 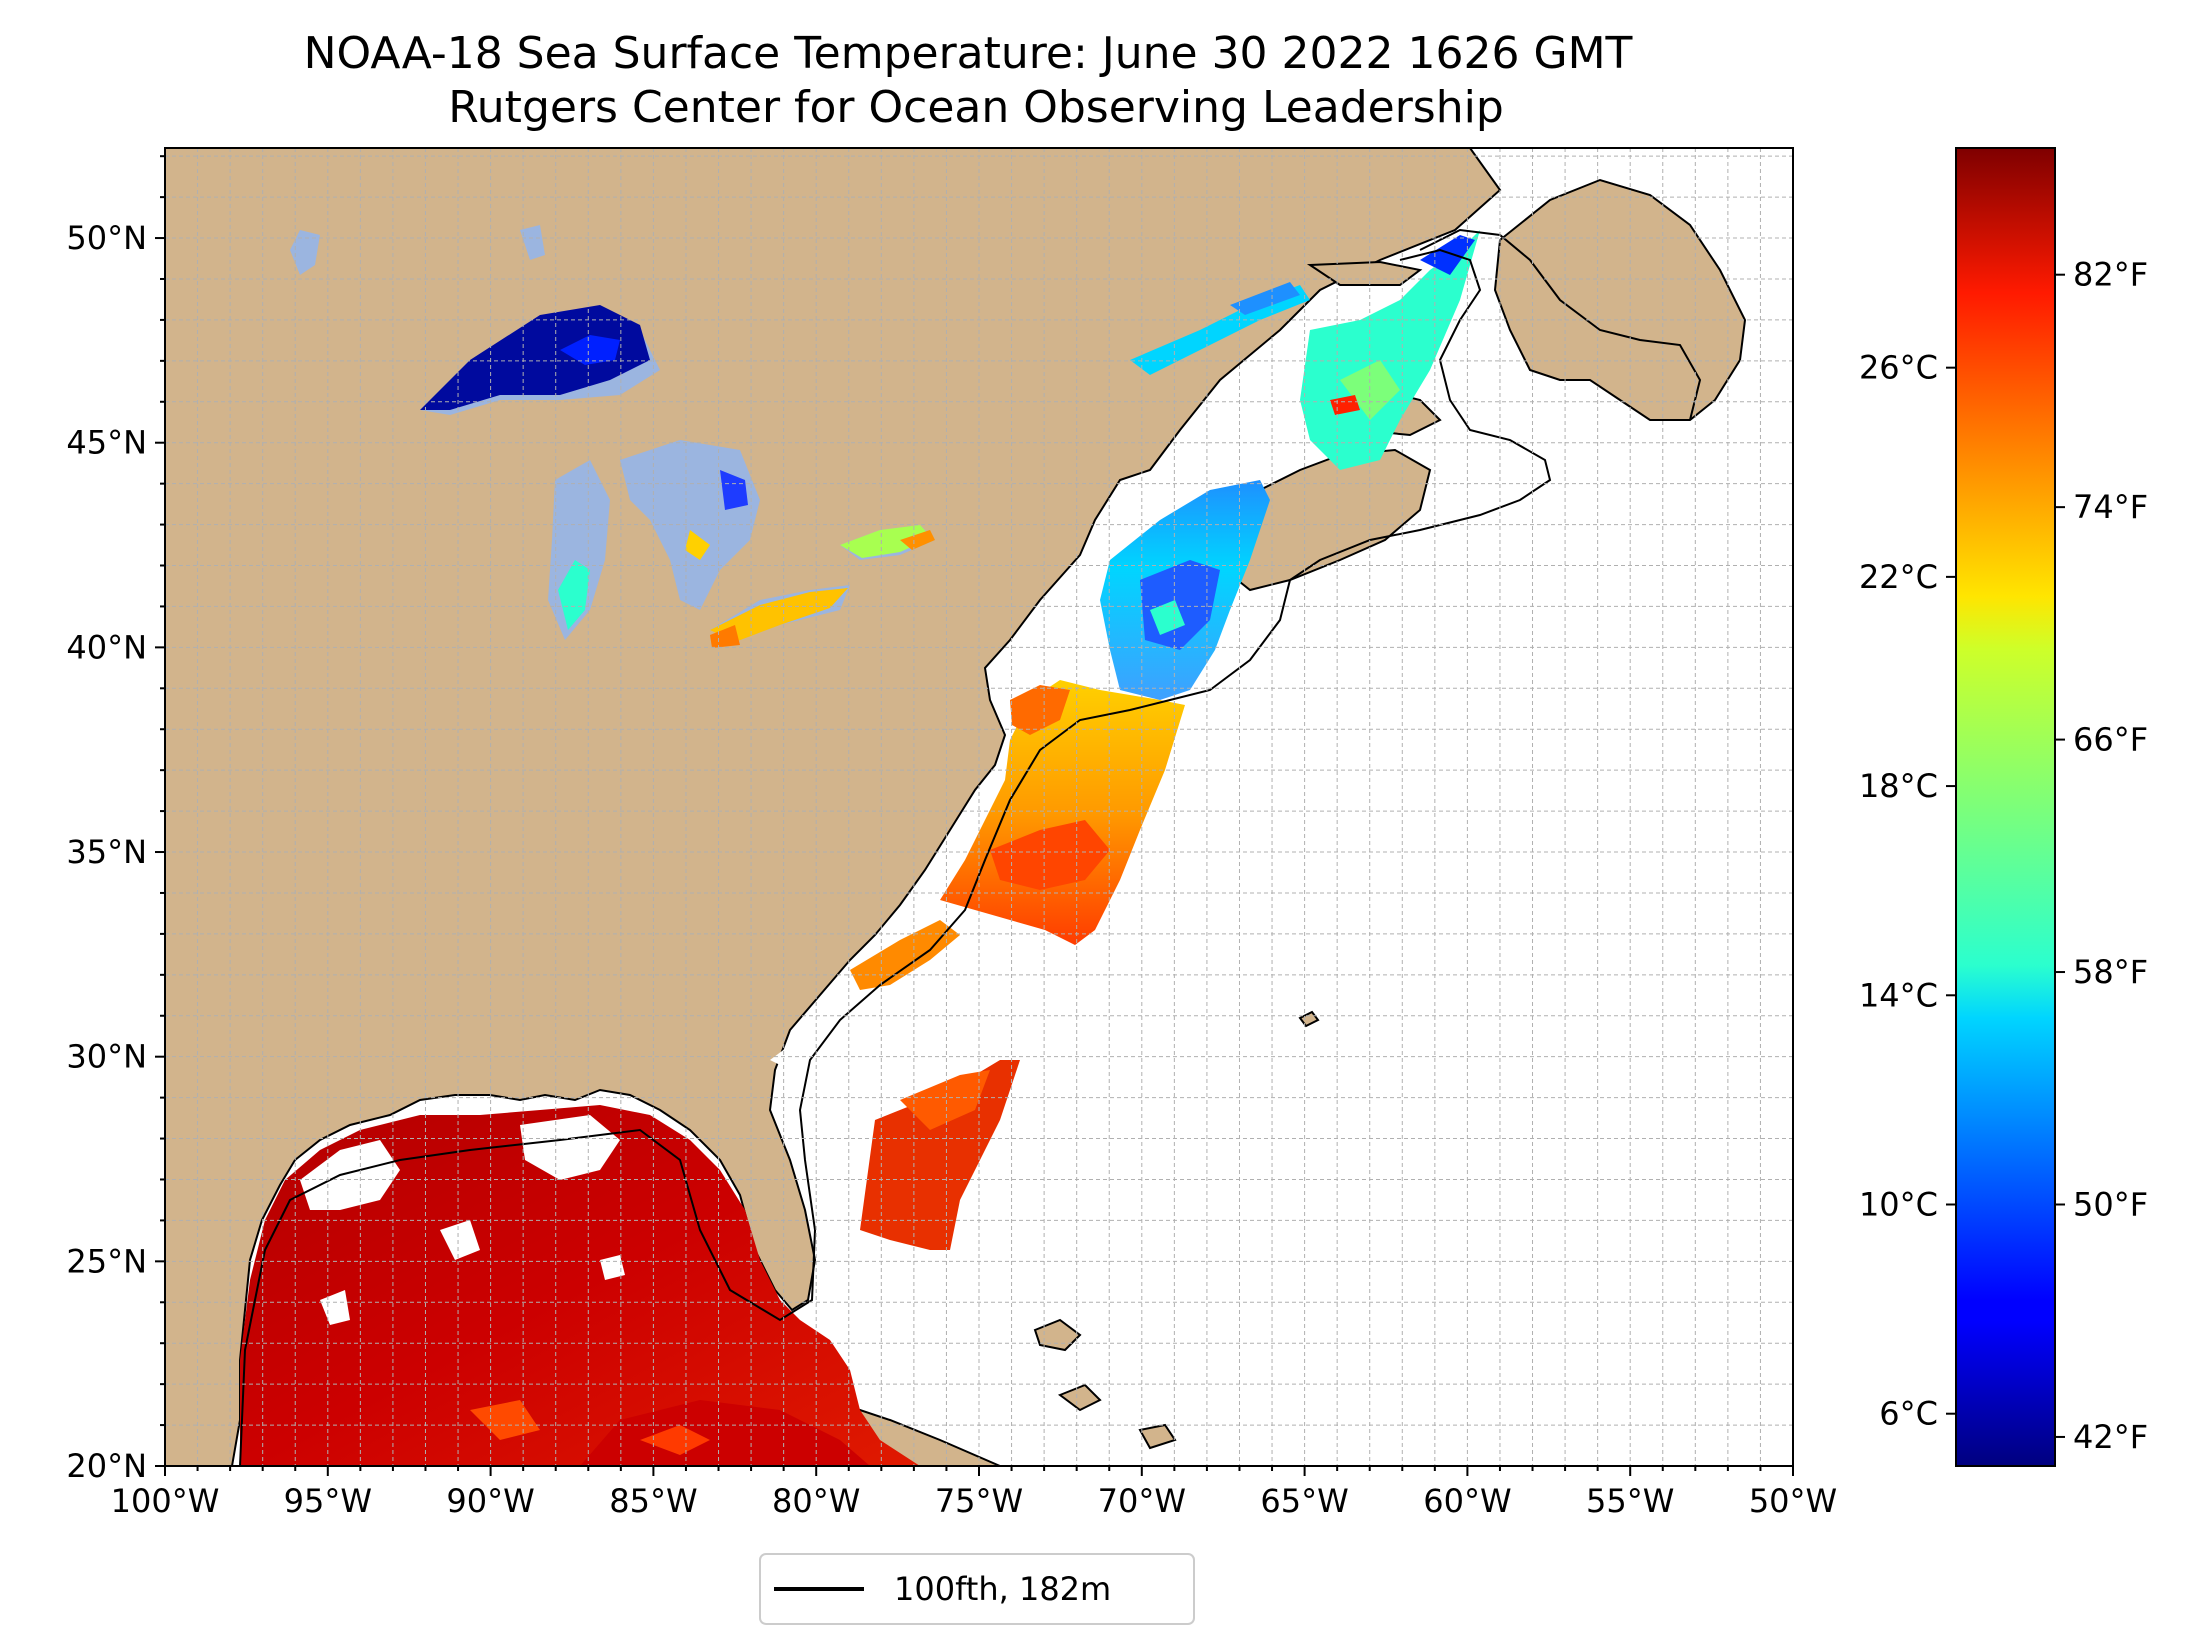 I want to click on lon-tick-label: 95°W, so click(x=328, y=1501).